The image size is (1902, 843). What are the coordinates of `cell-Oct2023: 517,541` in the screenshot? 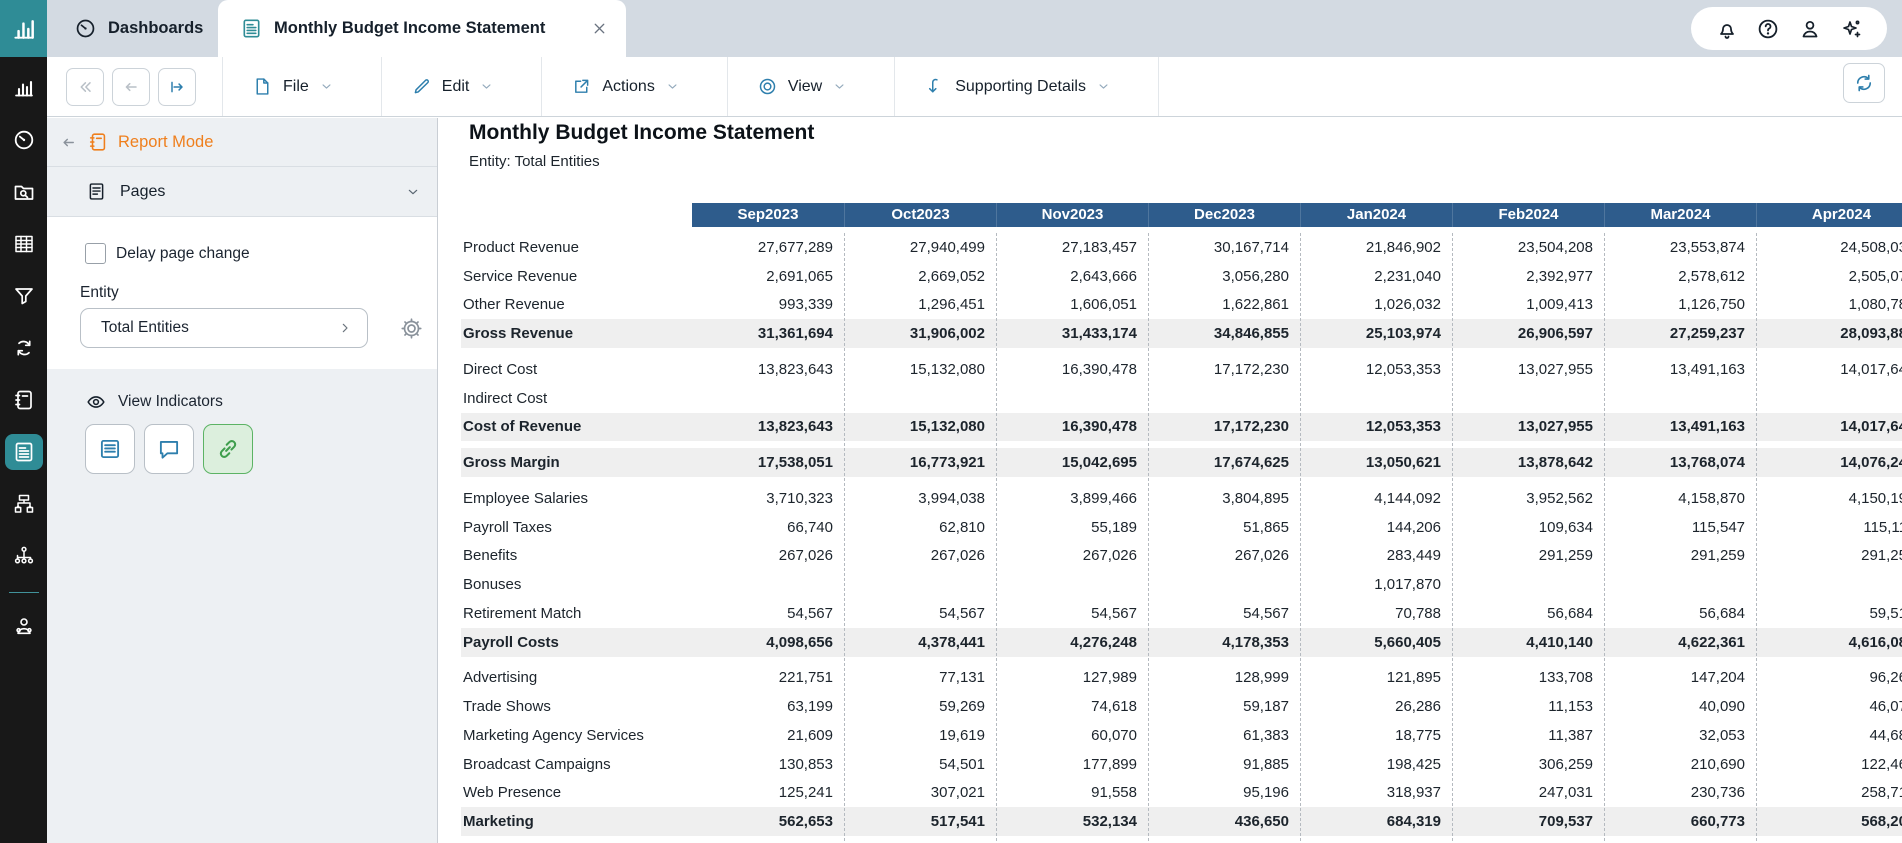 It's located at (957, 822).